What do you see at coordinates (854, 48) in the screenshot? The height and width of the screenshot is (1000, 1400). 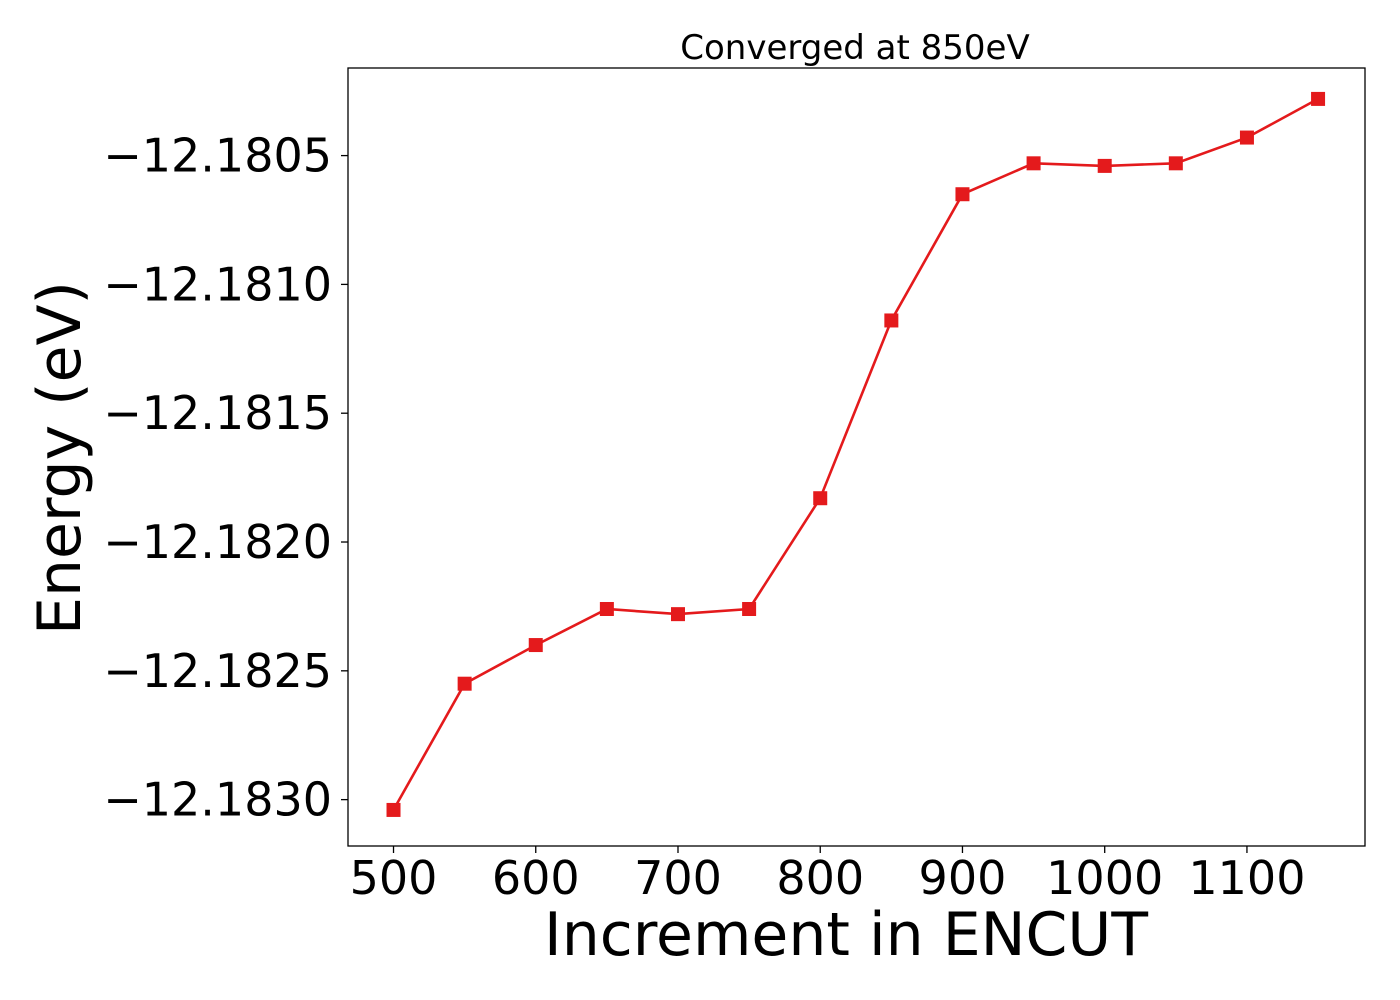 I see `chart-title: Converged at 850eV` at bounding box center [854, 48].